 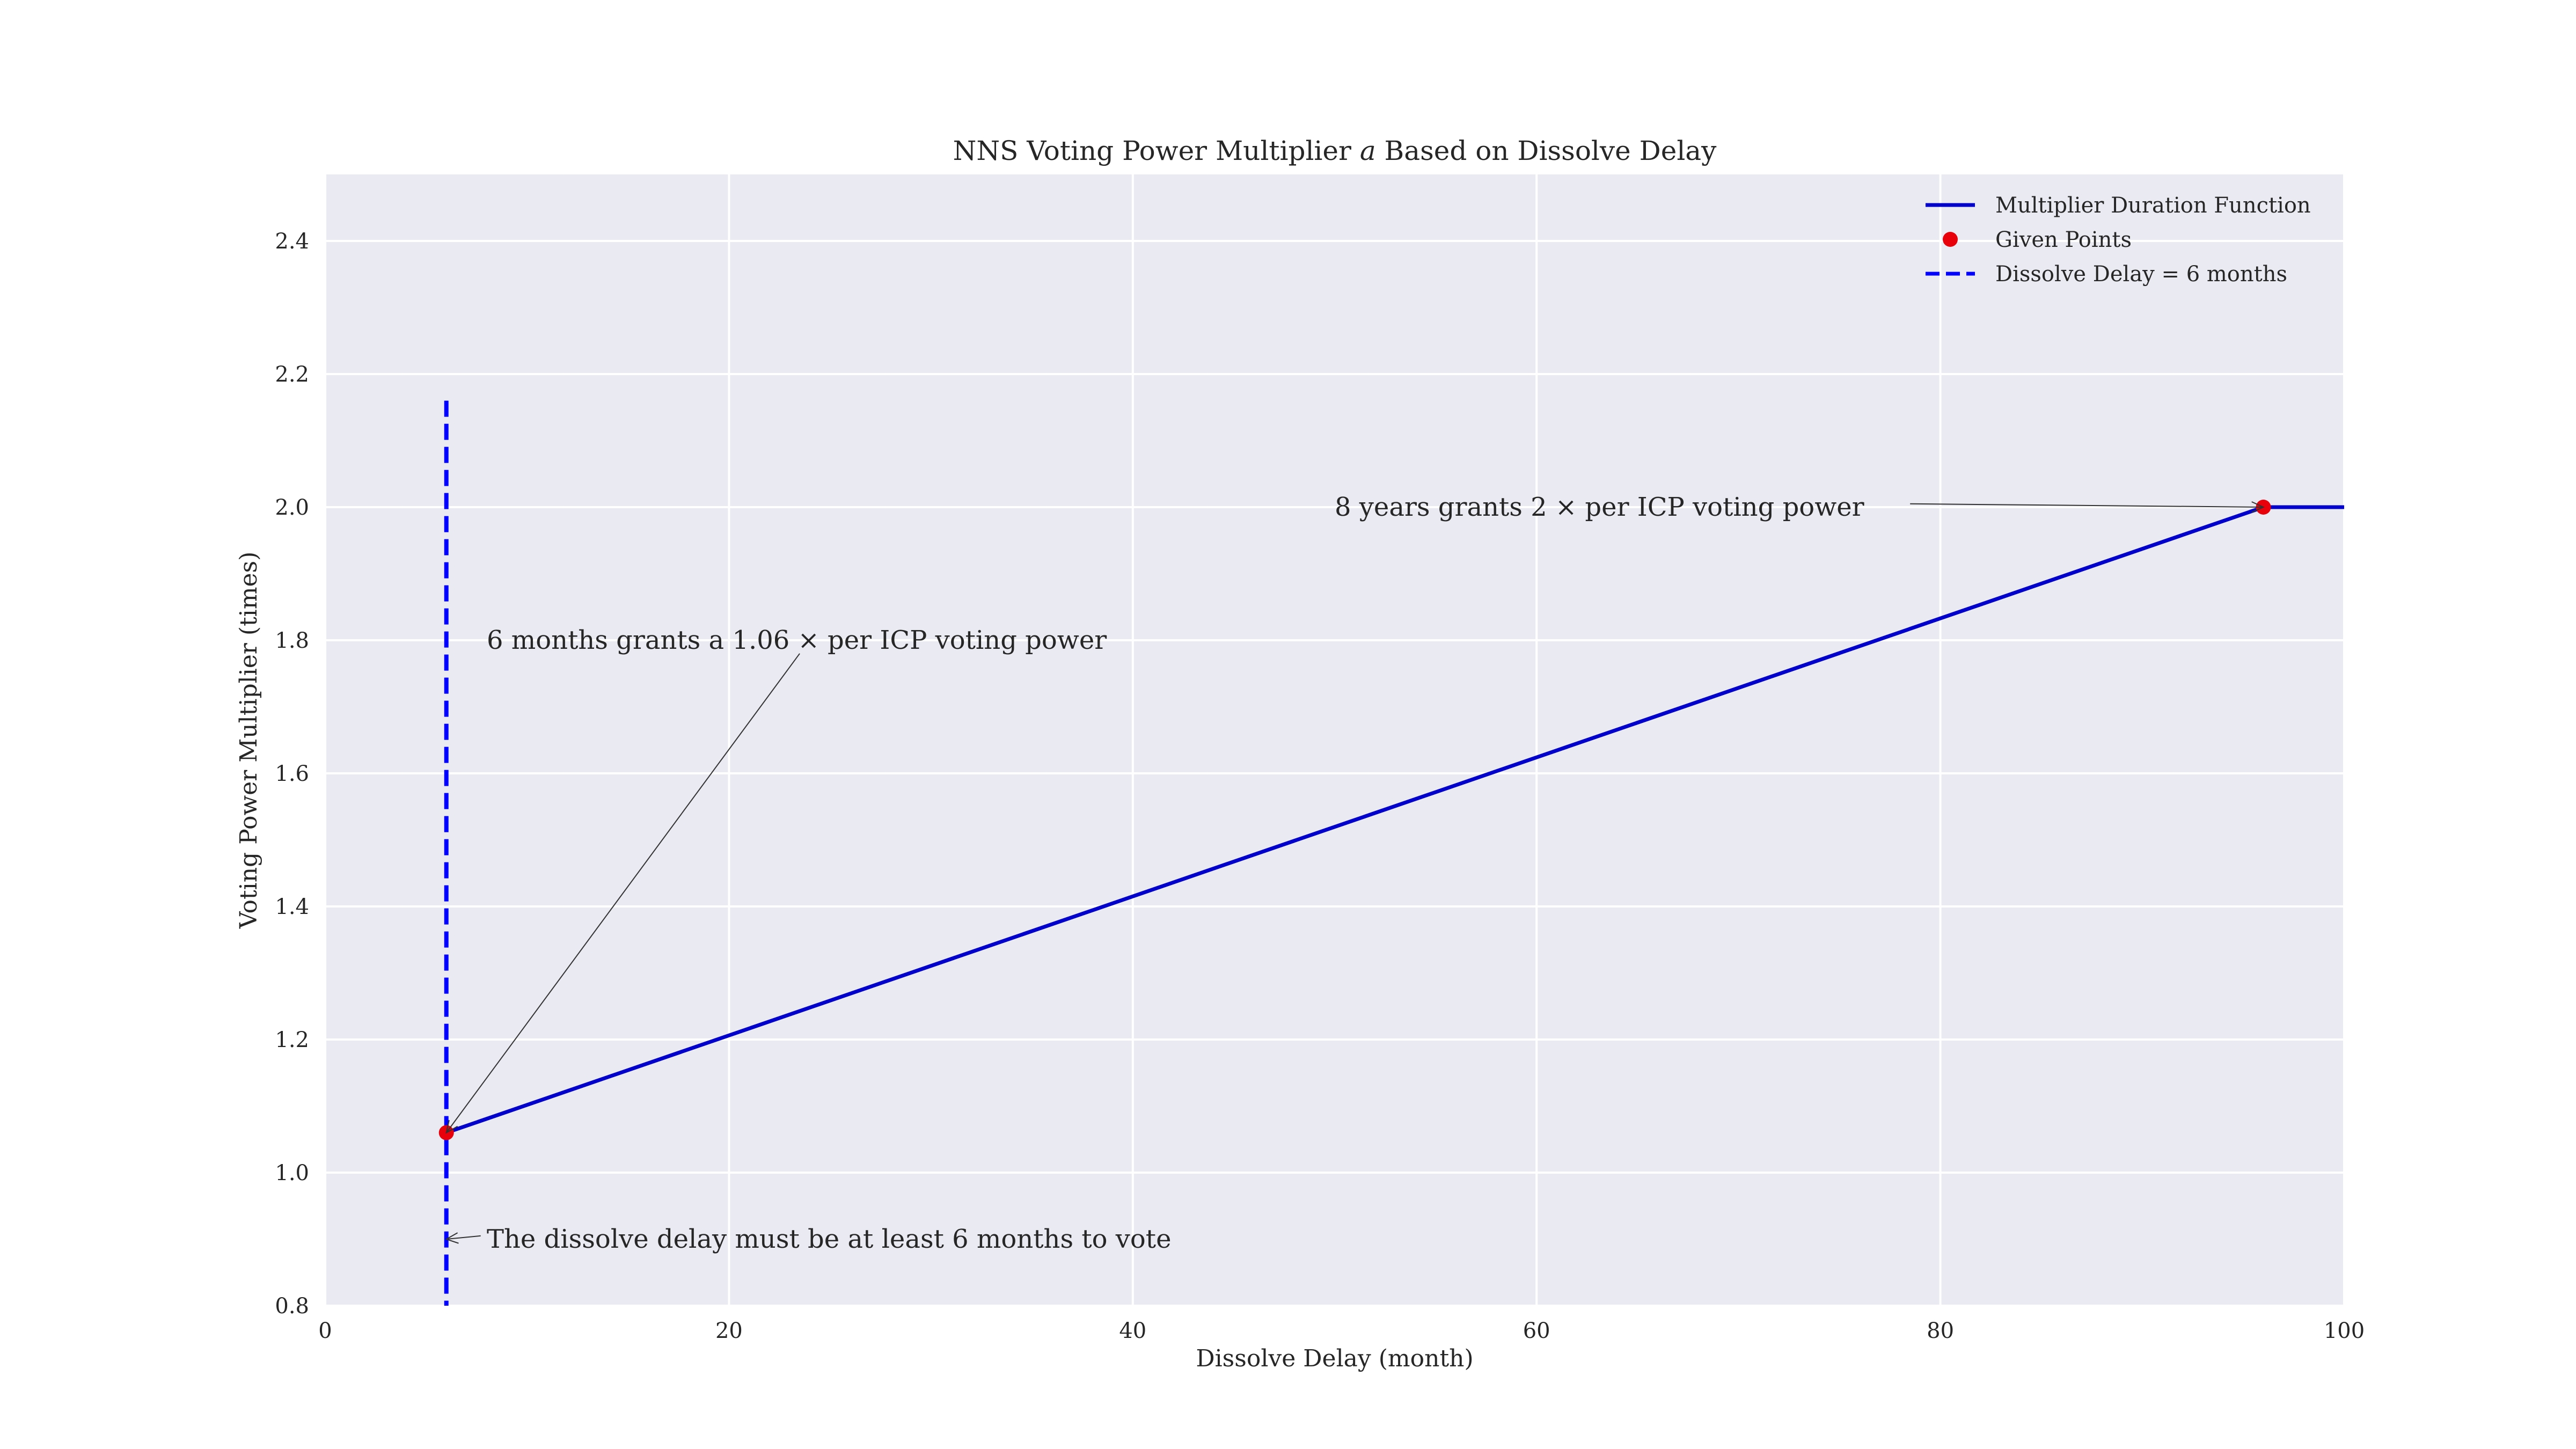 What do you see at coordinates (292, 1040) in the screenshot?
I see `y-tick-label: 1.2` at bounding box center [292, 1040].